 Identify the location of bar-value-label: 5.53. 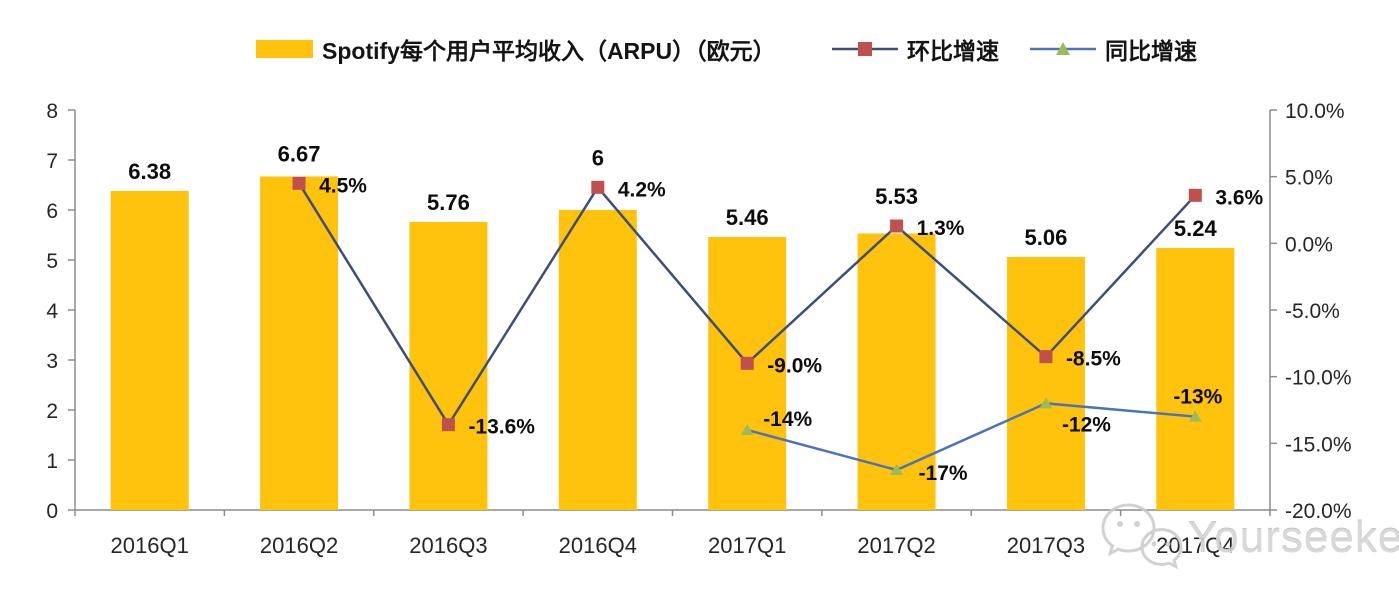
(896, 196).